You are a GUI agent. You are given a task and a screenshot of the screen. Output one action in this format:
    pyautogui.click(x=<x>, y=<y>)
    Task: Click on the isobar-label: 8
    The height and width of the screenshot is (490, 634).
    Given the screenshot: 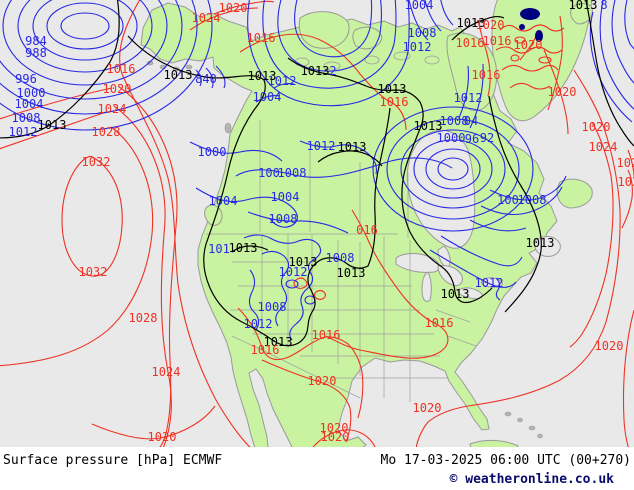 What is the action you would take?
    pyautogui.click(x=603, y=6)
    